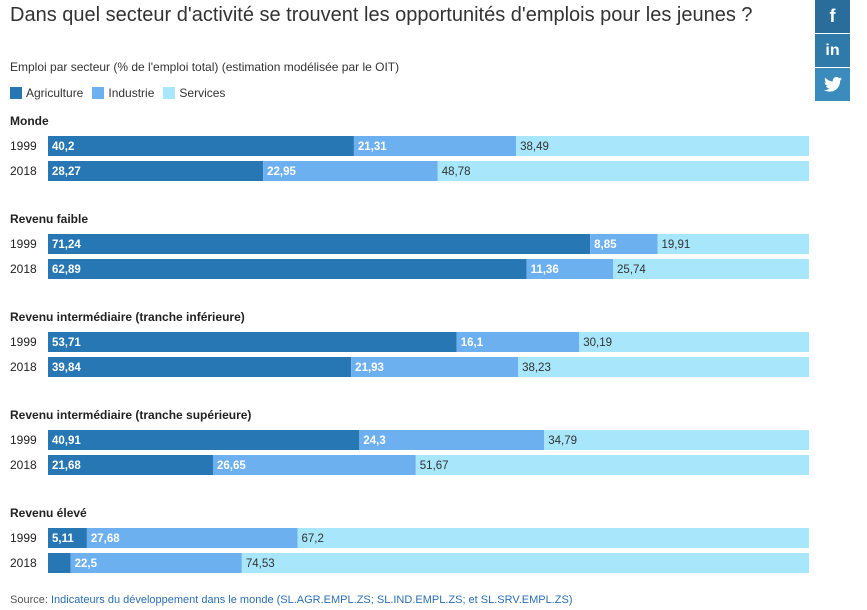 This screenshot has height=610, width=867. I want to click on data-label: 5,11, so click(63, 539).